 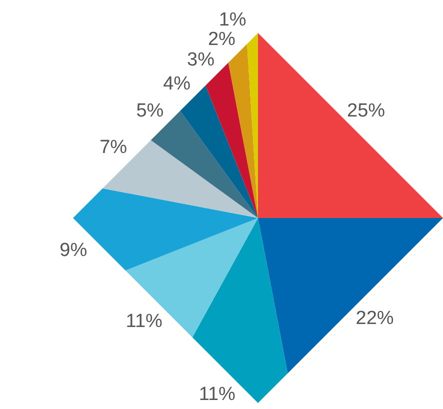 What do you see at coordinates (114, 147) in the screenshot?
I see `data-label: 7%` at bounding box center [114, 147].